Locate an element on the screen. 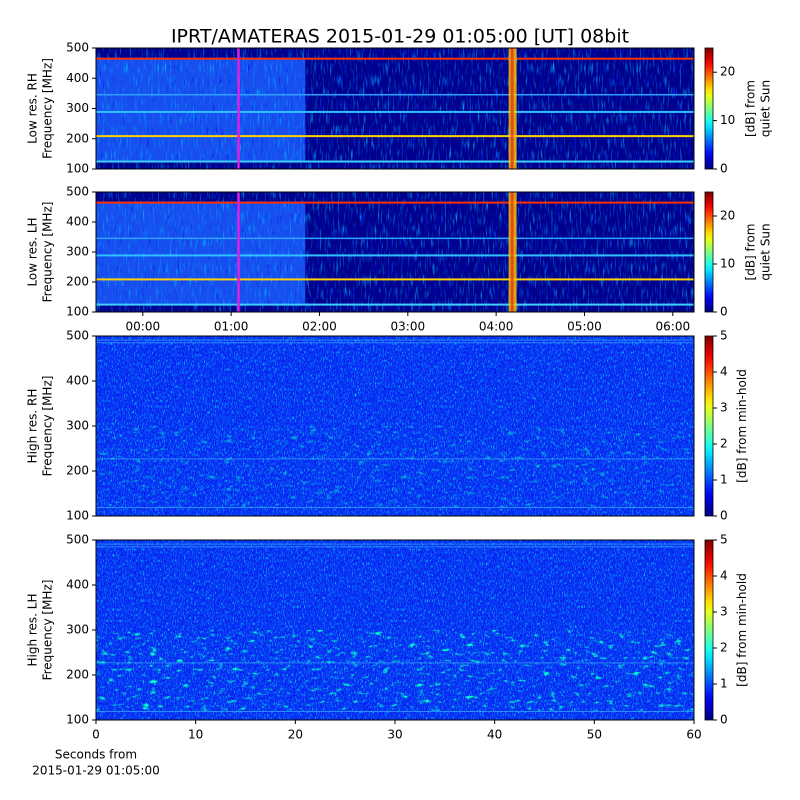 The image size is (800, 800). y-axis-label: High res. RHFrequency [MHz] is located at coordinates (39, 426).